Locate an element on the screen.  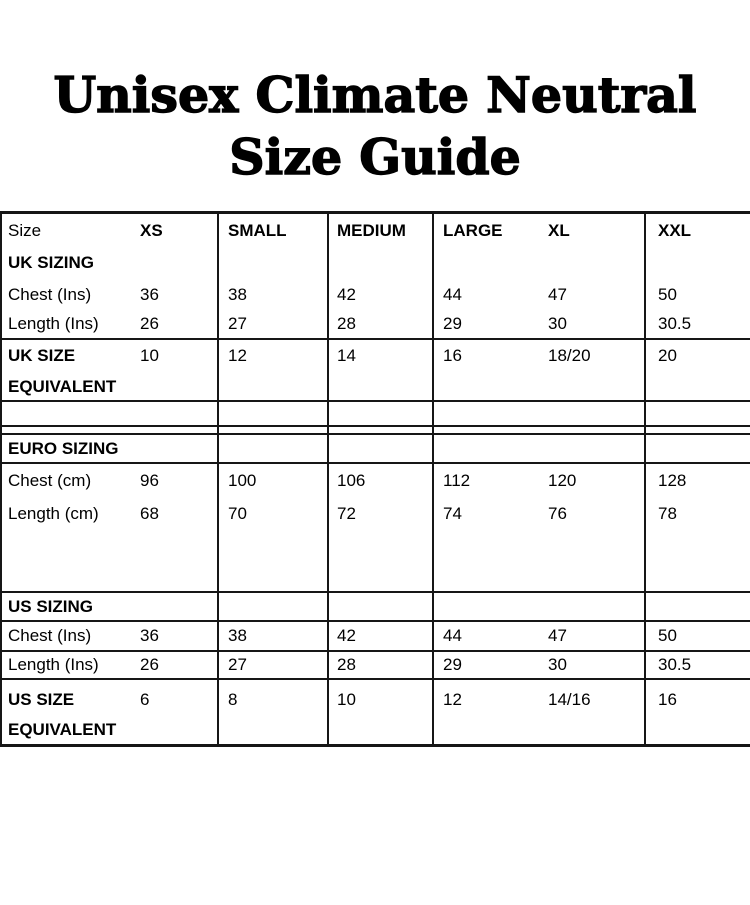
euro-length-xl: 76 is located at coordinates (593, 513).